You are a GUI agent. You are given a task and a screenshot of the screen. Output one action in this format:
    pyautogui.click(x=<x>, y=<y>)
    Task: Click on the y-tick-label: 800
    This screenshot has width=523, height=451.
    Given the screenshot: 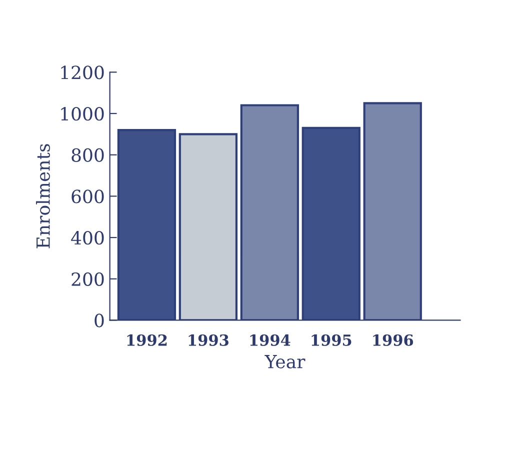 What is the action you would take?
    pyautogui.click(x=88, y=155)
    